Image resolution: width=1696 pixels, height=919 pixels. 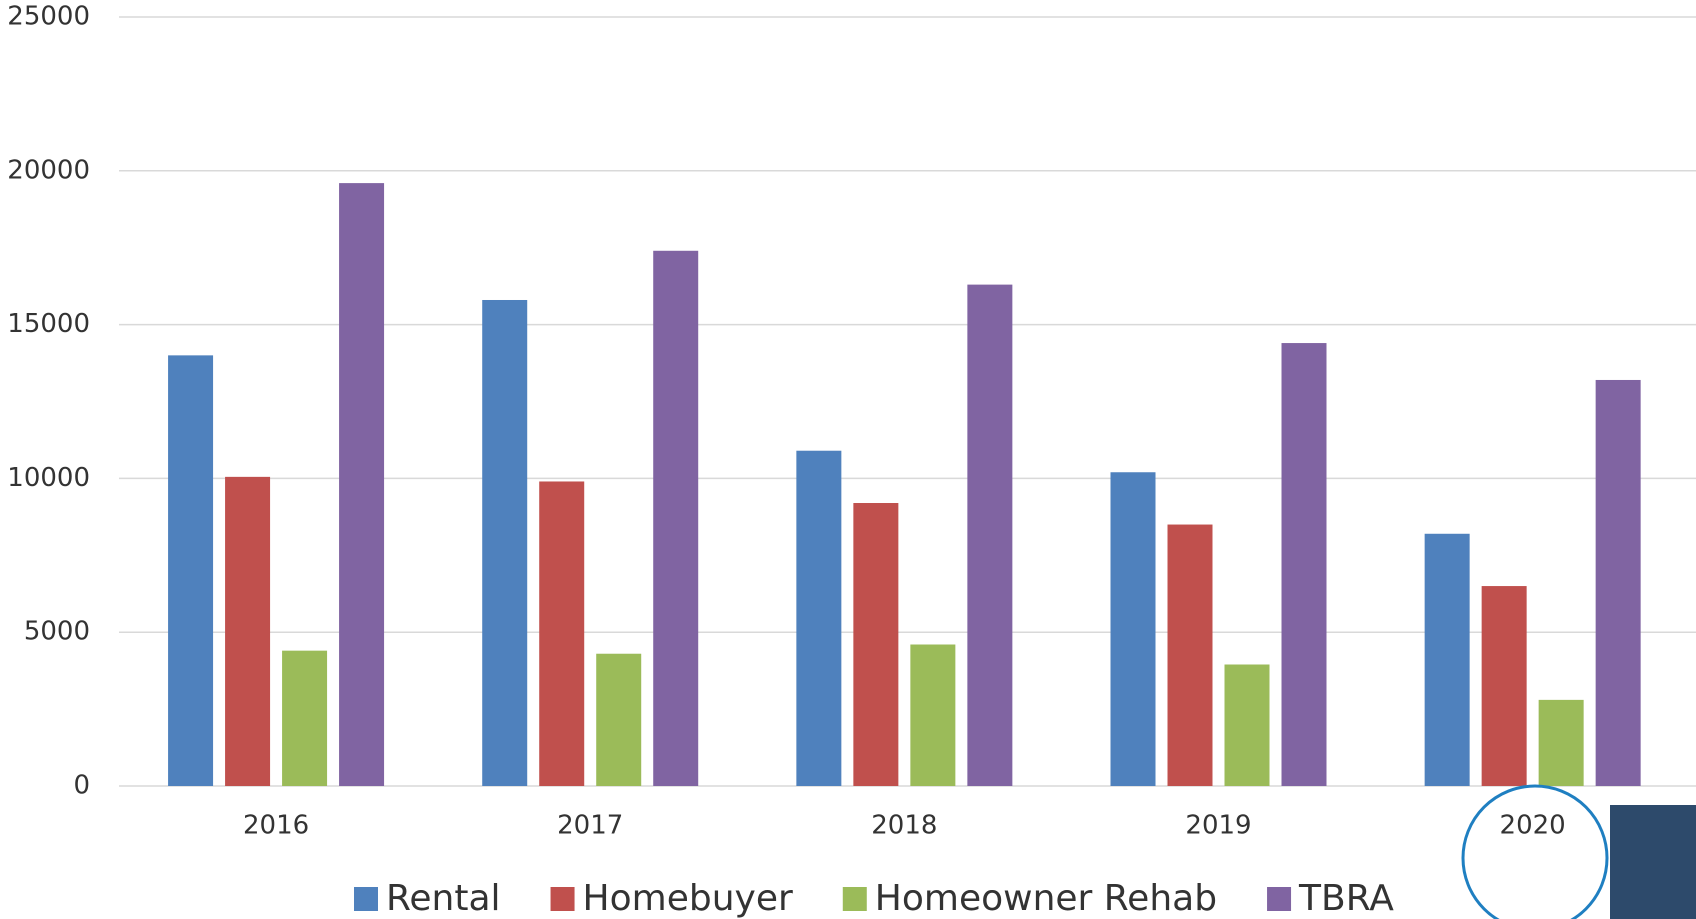 I want to click on logo, so click(x=1578, y=851).